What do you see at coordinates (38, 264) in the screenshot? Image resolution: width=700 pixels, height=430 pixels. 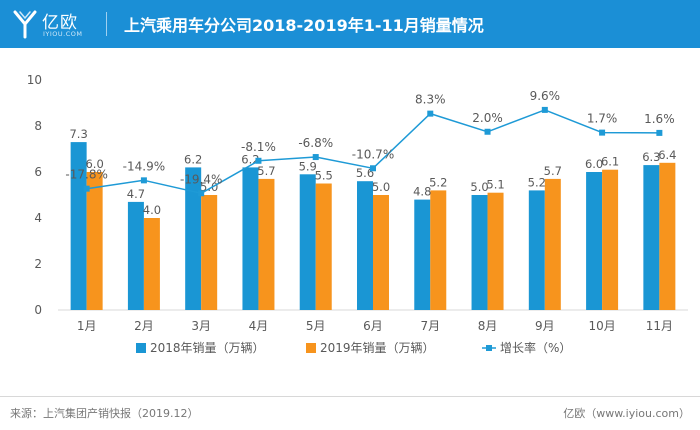 I see `y-tick-label: 2` at bounding box center [38, 264].